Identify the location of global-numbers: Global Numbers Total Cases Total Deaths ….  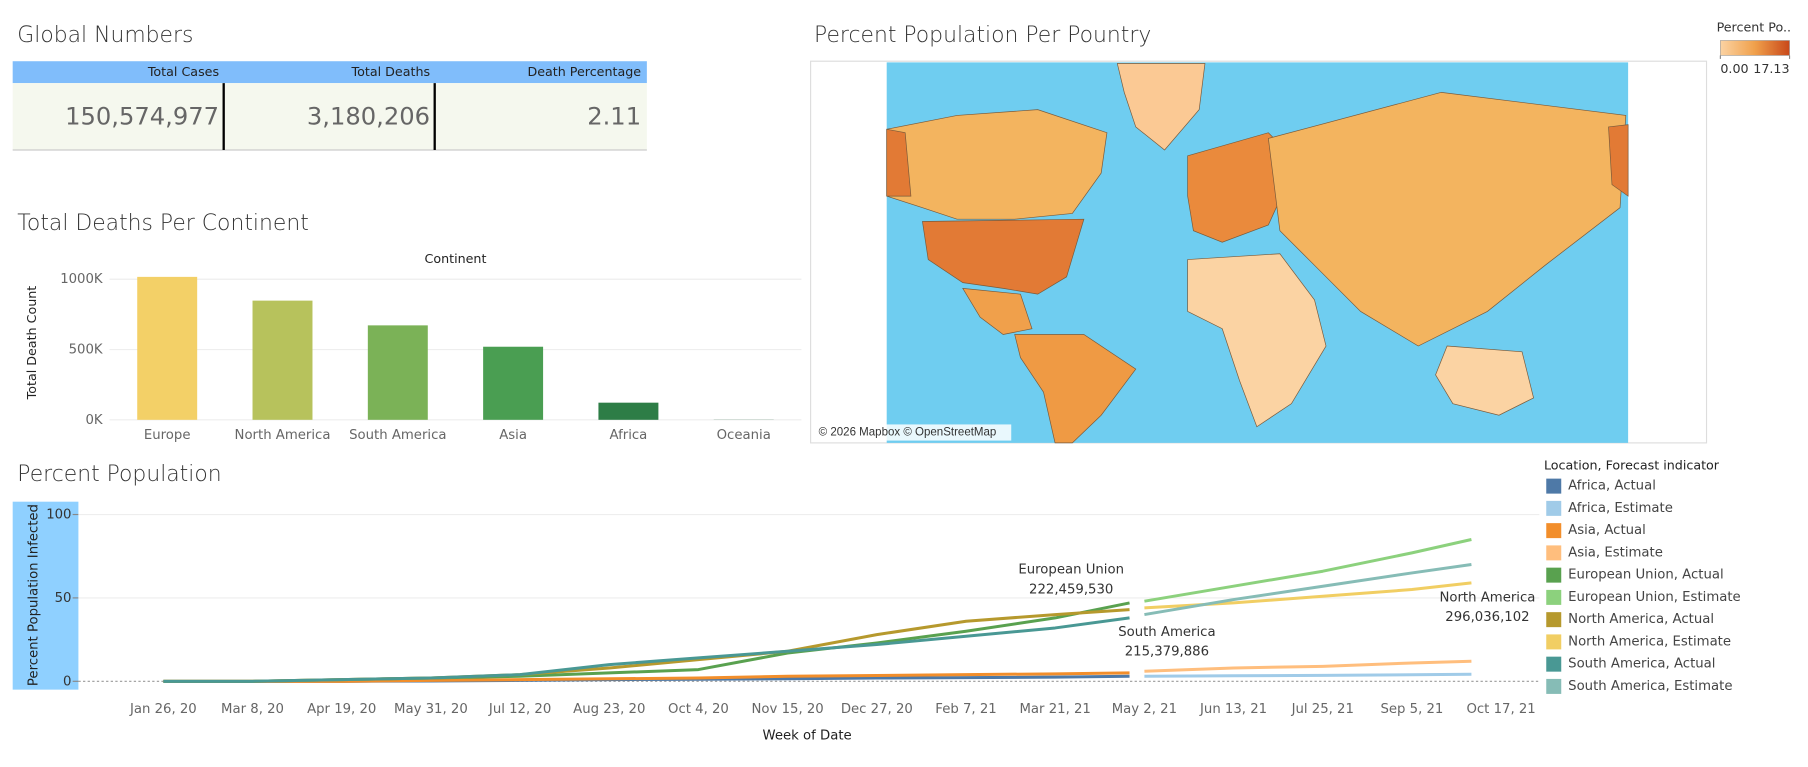
(329, 87).